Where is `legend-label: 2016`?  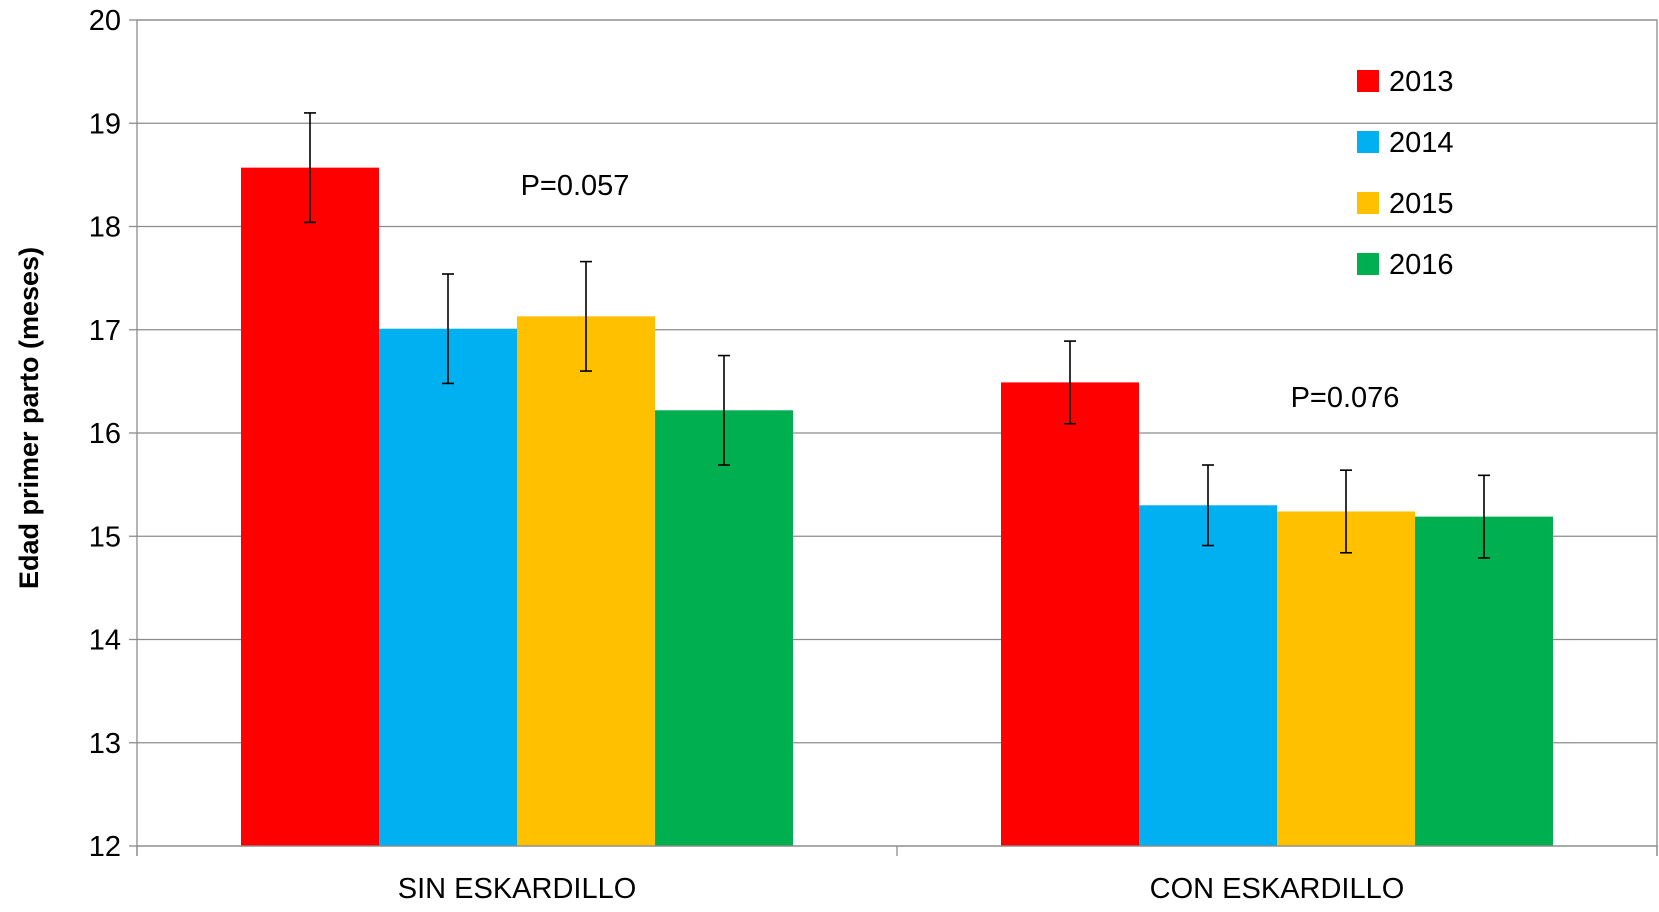 legend-label: 2016 is located at coordinates (1421, 265).